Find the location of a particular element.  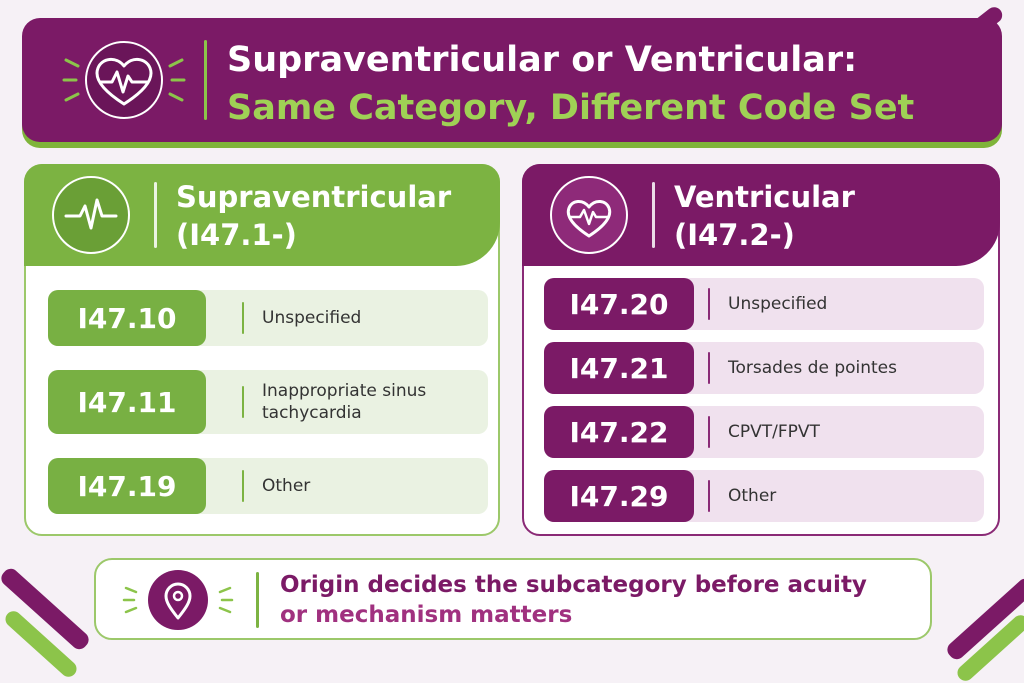

supraventricular-panel-header: Supraventricular (I47.1-) is located at coordinates (262, 215).